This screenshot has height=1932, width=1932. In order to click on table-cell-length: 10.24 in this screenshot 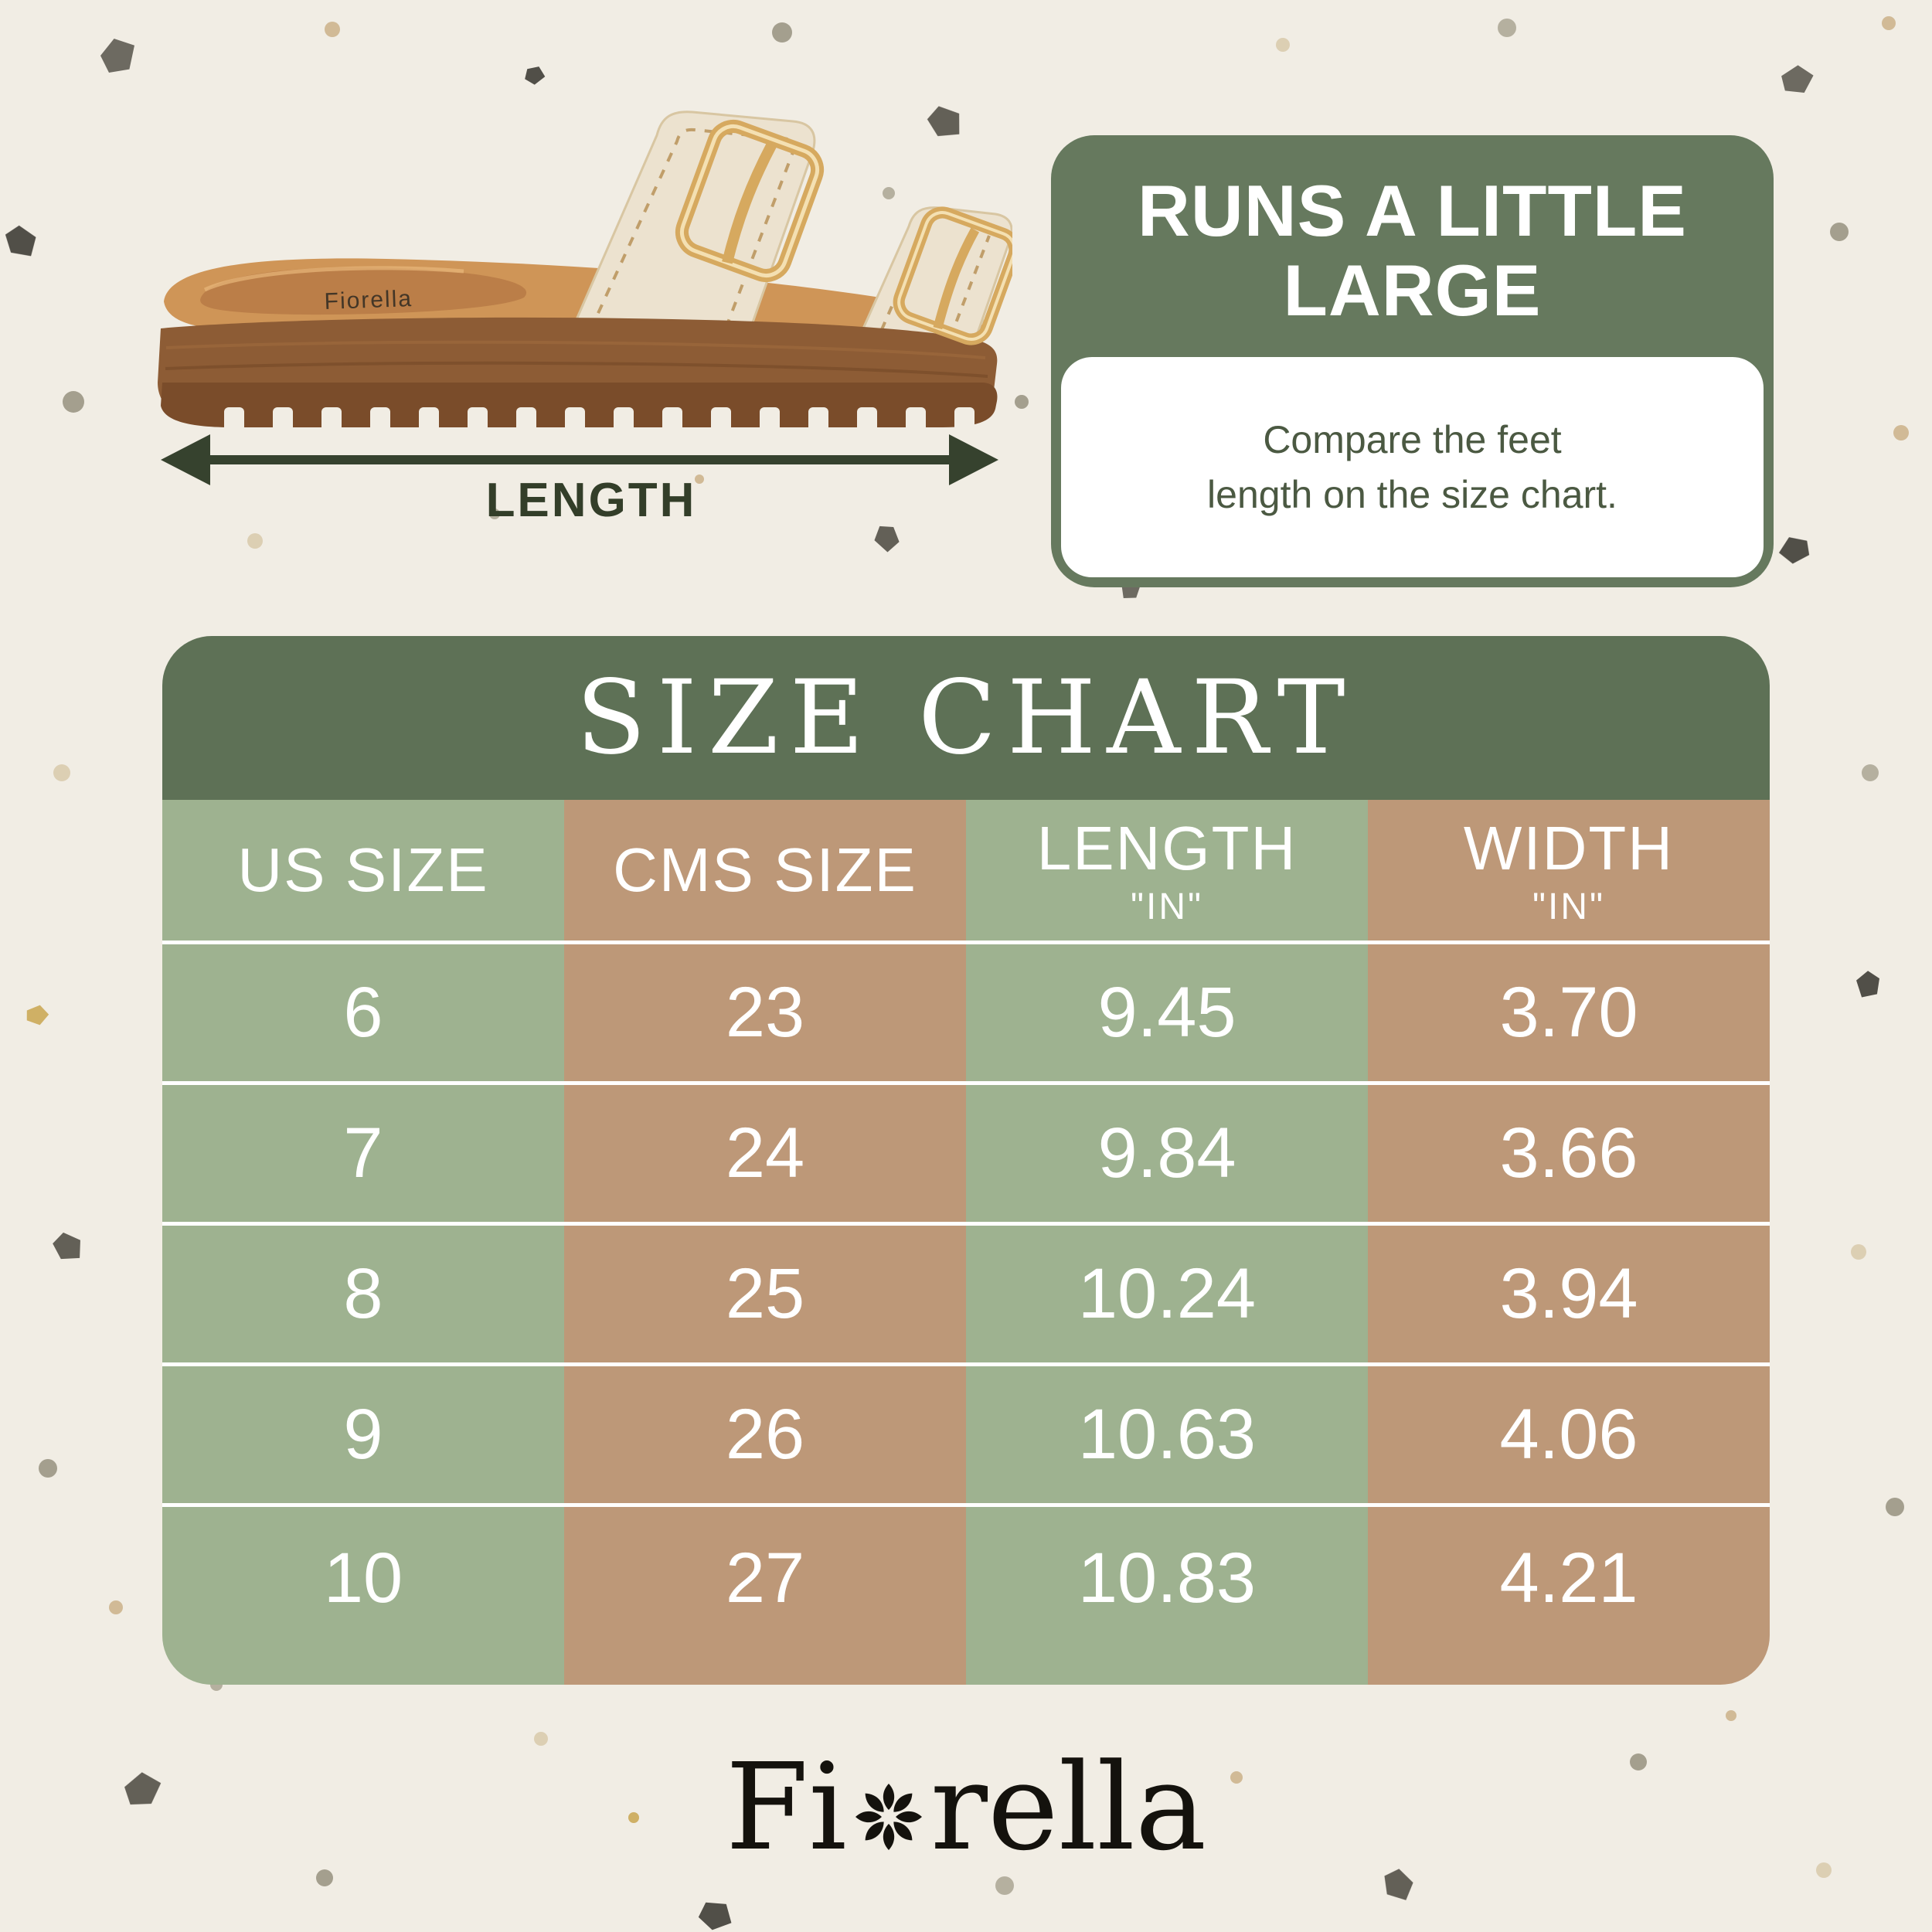, I will do `click(1167, 1296)`.